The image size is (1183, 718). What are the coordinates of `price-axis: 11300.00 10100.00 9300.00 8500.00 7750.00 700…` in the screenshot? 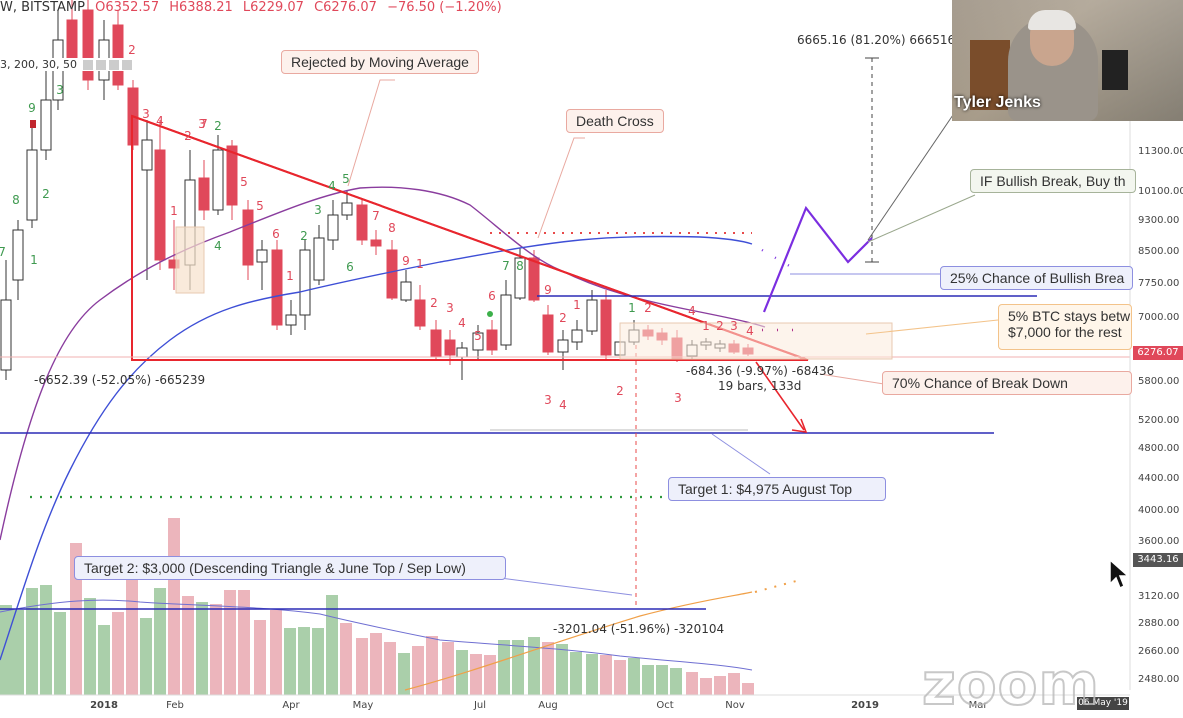 It's located at (1156, 405).